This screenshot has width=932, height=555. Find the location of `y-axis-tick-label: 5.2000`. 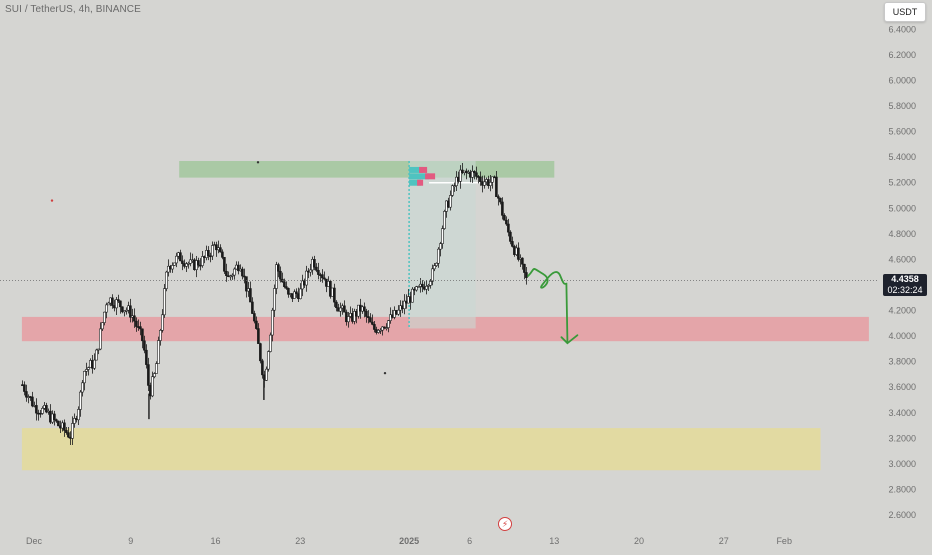

y-axis-tick-label: 5.2000 is located at coordinates (902, 183).